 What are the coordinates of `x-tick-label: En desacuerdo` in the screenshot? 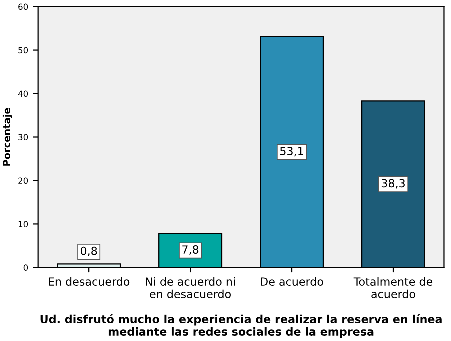 It's located at (89, 281).